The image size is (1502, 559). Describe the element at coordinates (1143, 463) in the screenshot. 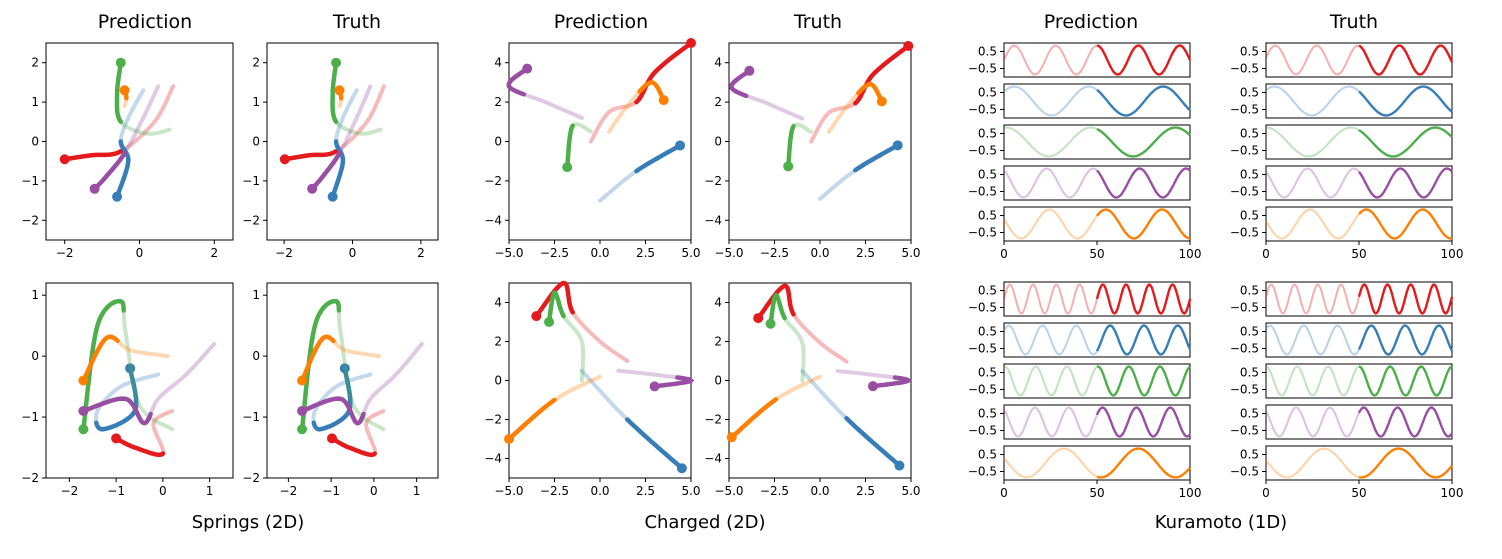

I see `kuramoto-prediction-orange` at that location.